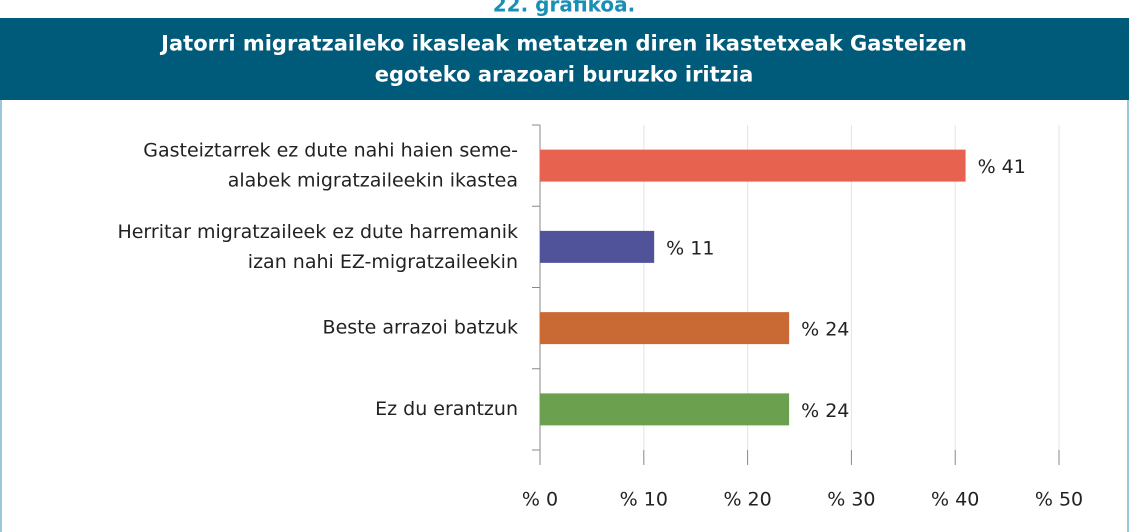  What do you see at coordinates (644, 500) in the screenshot?
I see `x-tick-label: % 10` at bounding box center [644, 500].